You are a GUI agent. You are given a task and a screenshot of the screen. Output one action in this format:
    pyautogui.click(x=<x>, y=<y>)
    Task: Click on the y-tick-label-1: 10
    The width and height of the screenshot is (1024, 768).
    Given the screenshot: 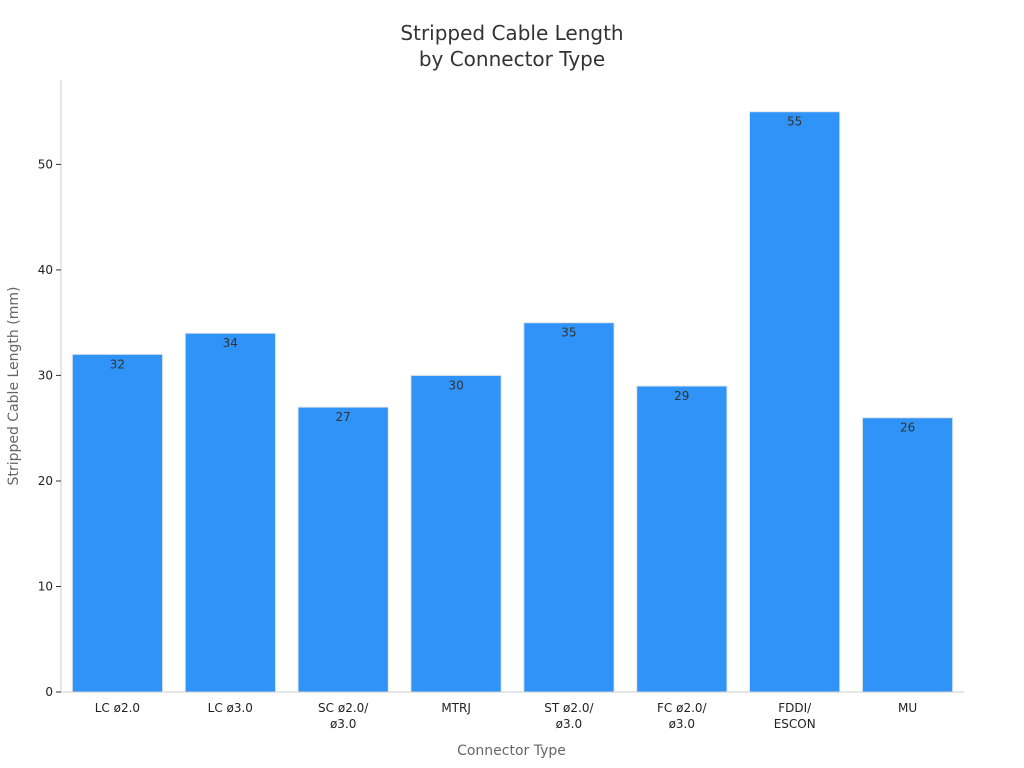 What is the action you would take?
    pyautogui.click(x=45, y=587)
    